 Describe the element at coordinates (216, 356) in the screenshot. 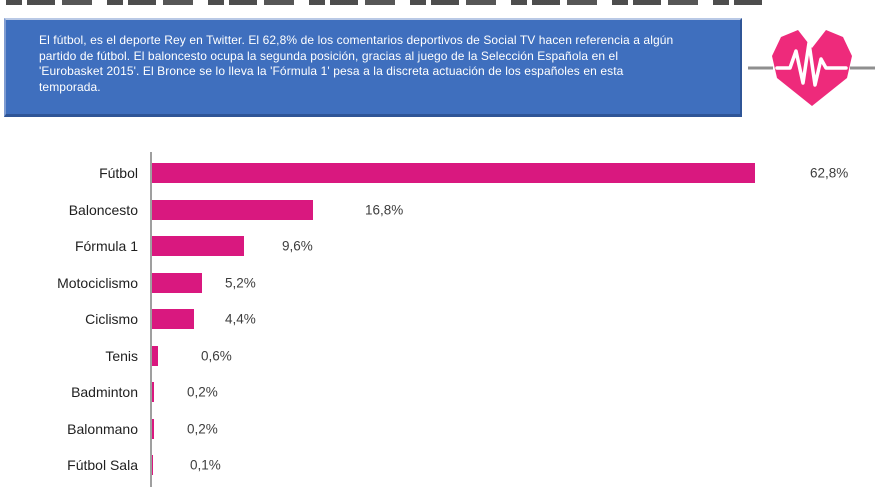

I see `value-label-tenis: 0,6%` at that location.